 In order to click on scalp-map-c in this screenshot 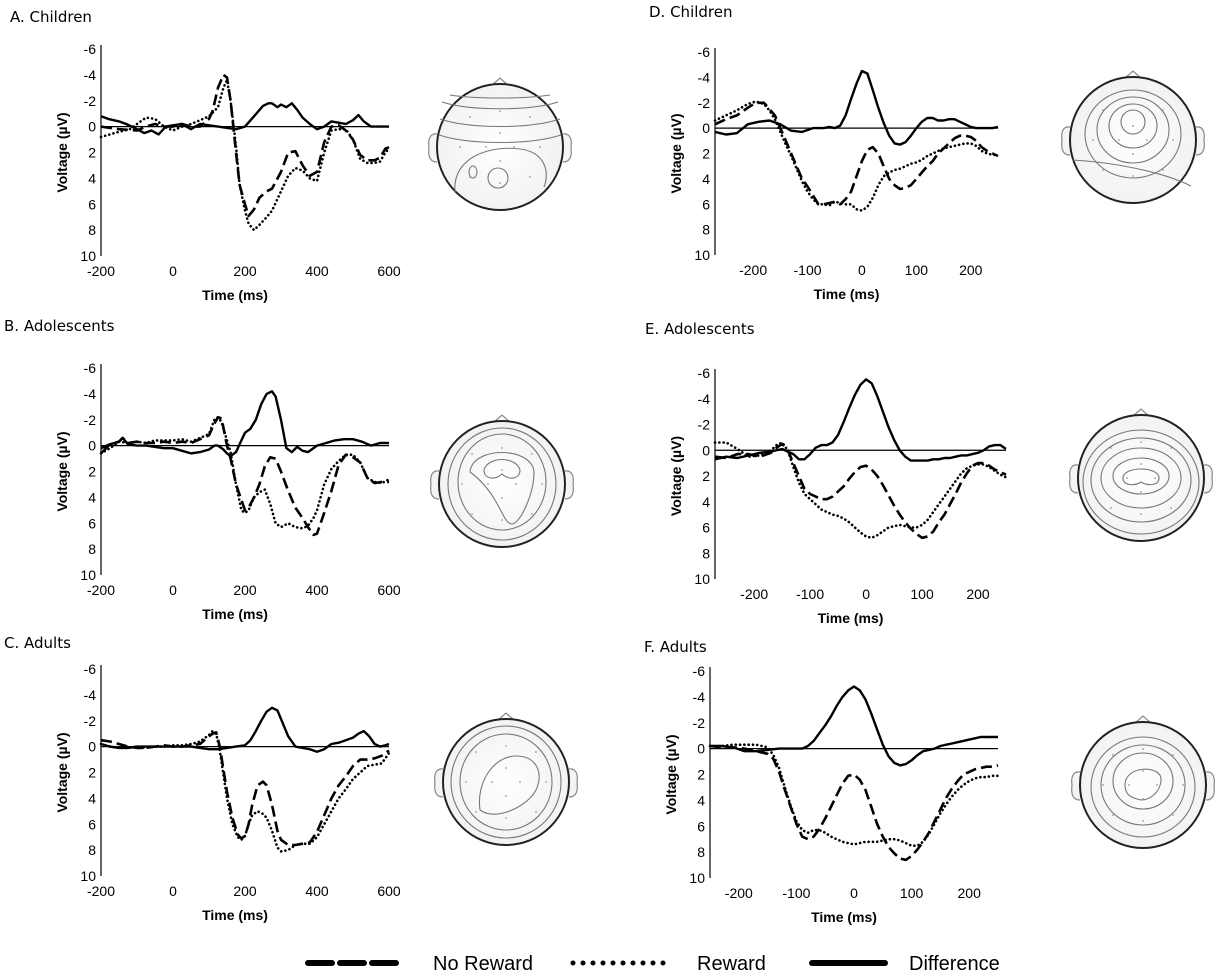, I will do `click(506, 779)`.